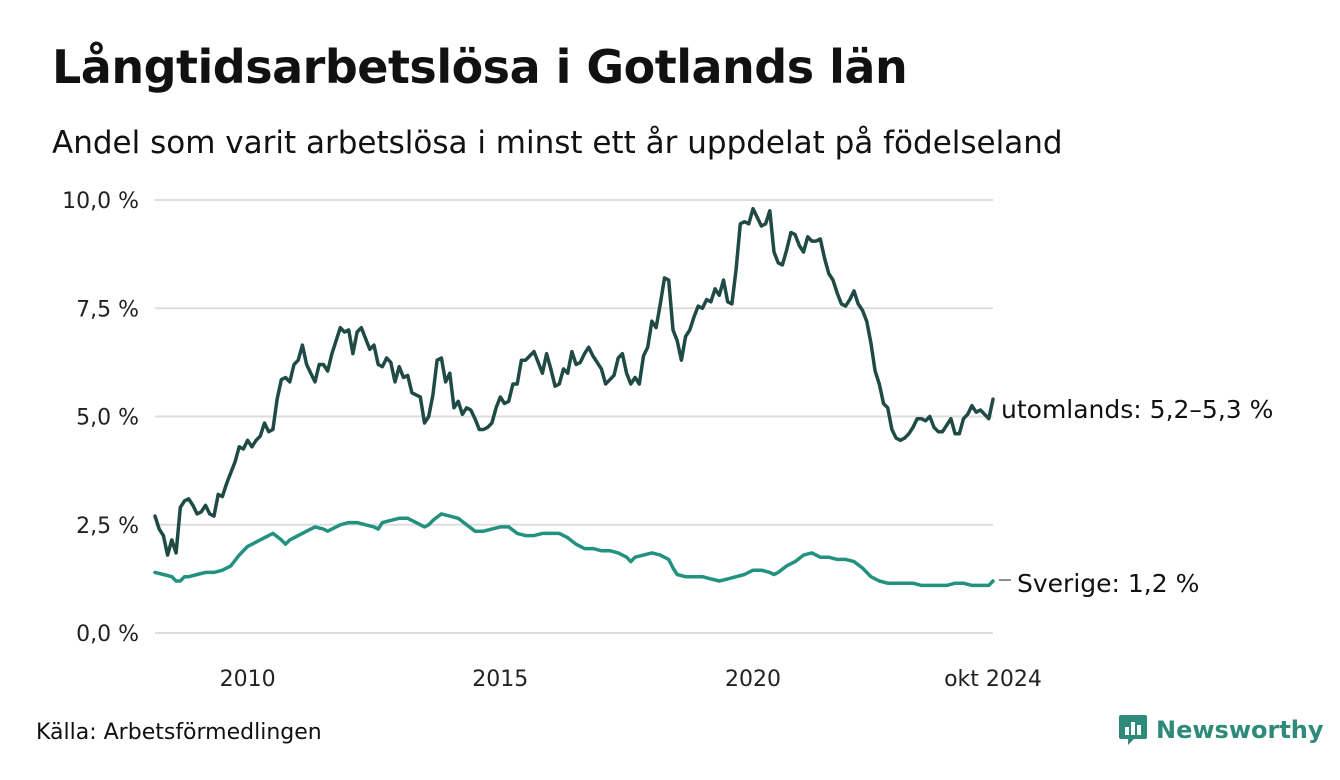  I want to click on brand-name: Newsworthy, so click(1240, 730).